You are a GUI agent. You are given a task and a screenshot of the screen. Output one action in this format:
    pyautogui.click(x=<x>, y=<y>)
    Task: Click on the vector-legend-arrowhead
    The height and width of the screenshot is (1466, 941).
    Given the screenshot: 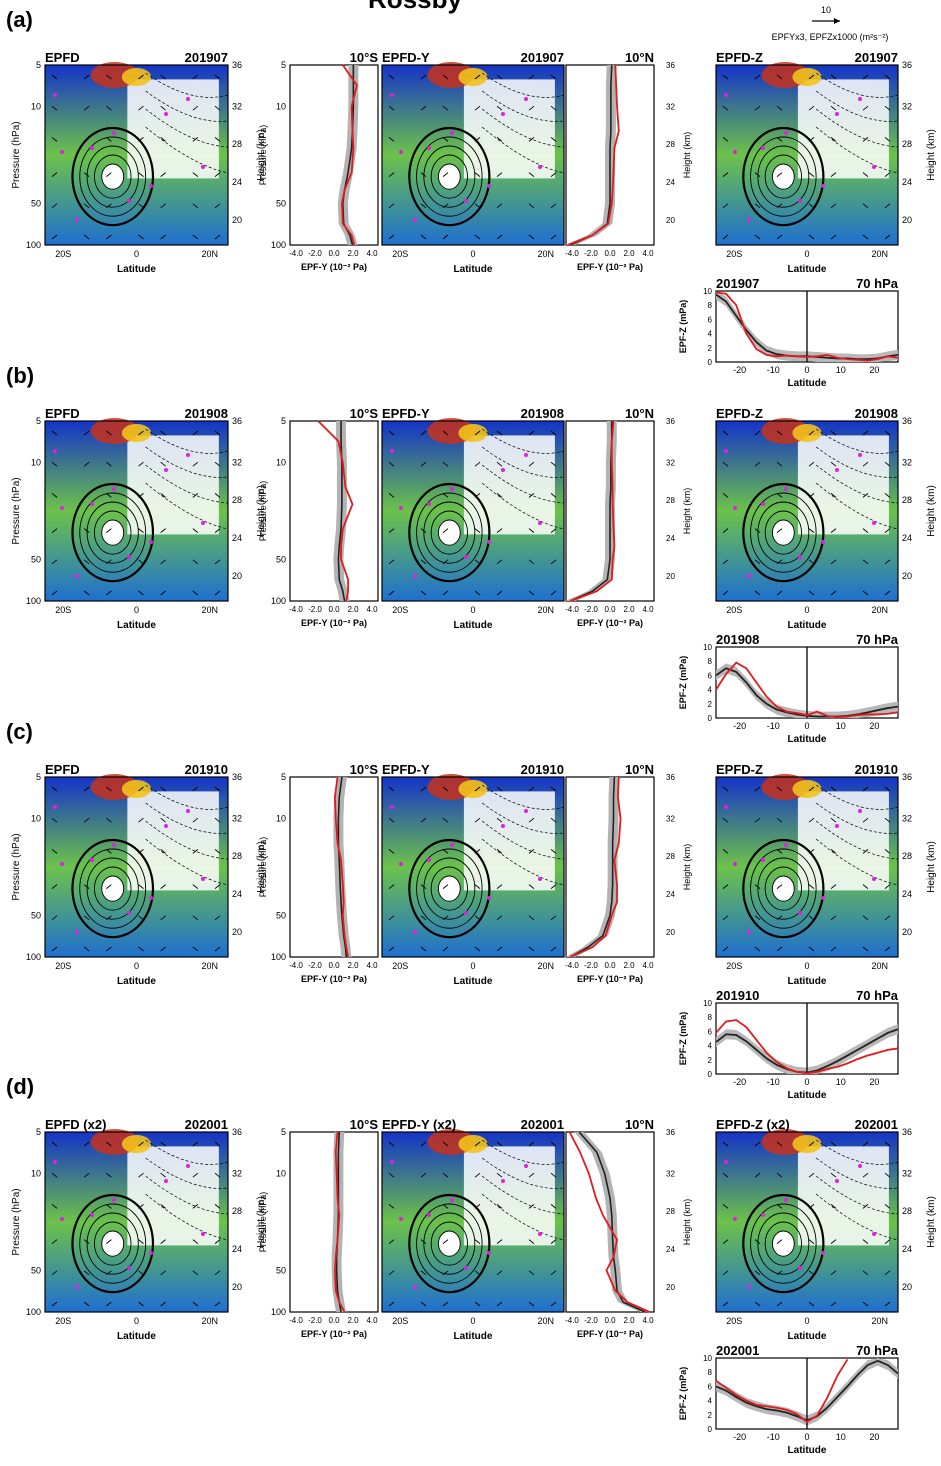 What is the action you would take?
    pyautogui.click(x=837, y=21)
    